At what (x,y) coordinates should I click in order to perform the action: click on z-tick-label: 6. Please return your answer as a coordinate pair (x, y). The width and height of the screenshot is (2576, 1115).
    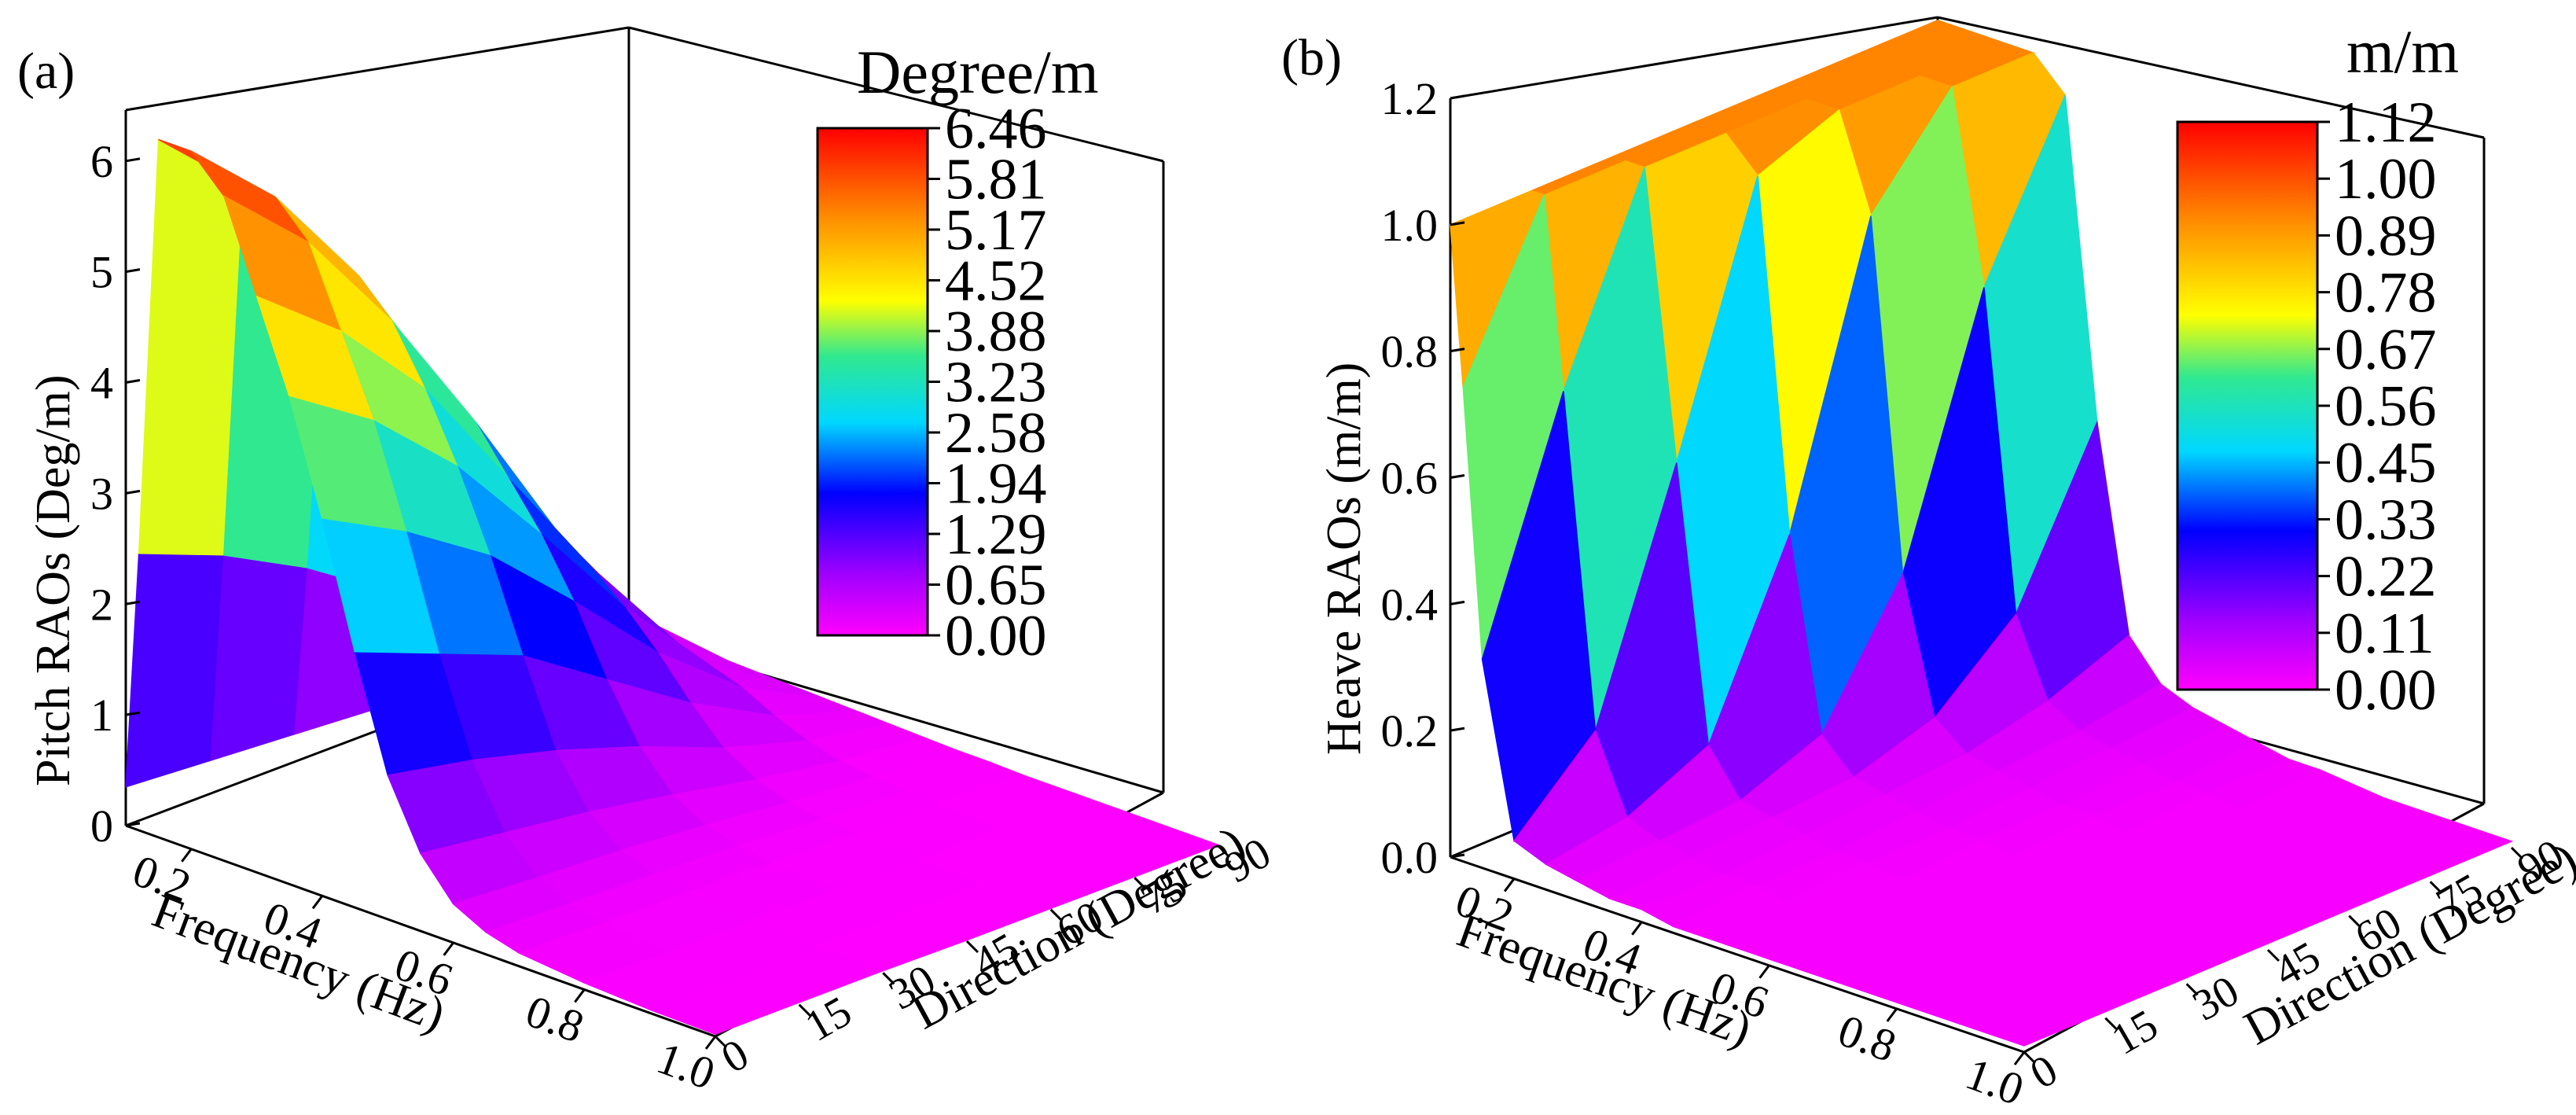
    Looking at the image, I should click on (101, 161).